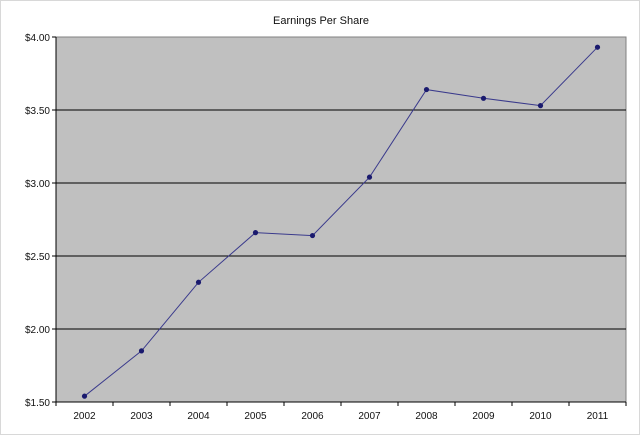  I want to click on data-point-2004, so click(198, 282).